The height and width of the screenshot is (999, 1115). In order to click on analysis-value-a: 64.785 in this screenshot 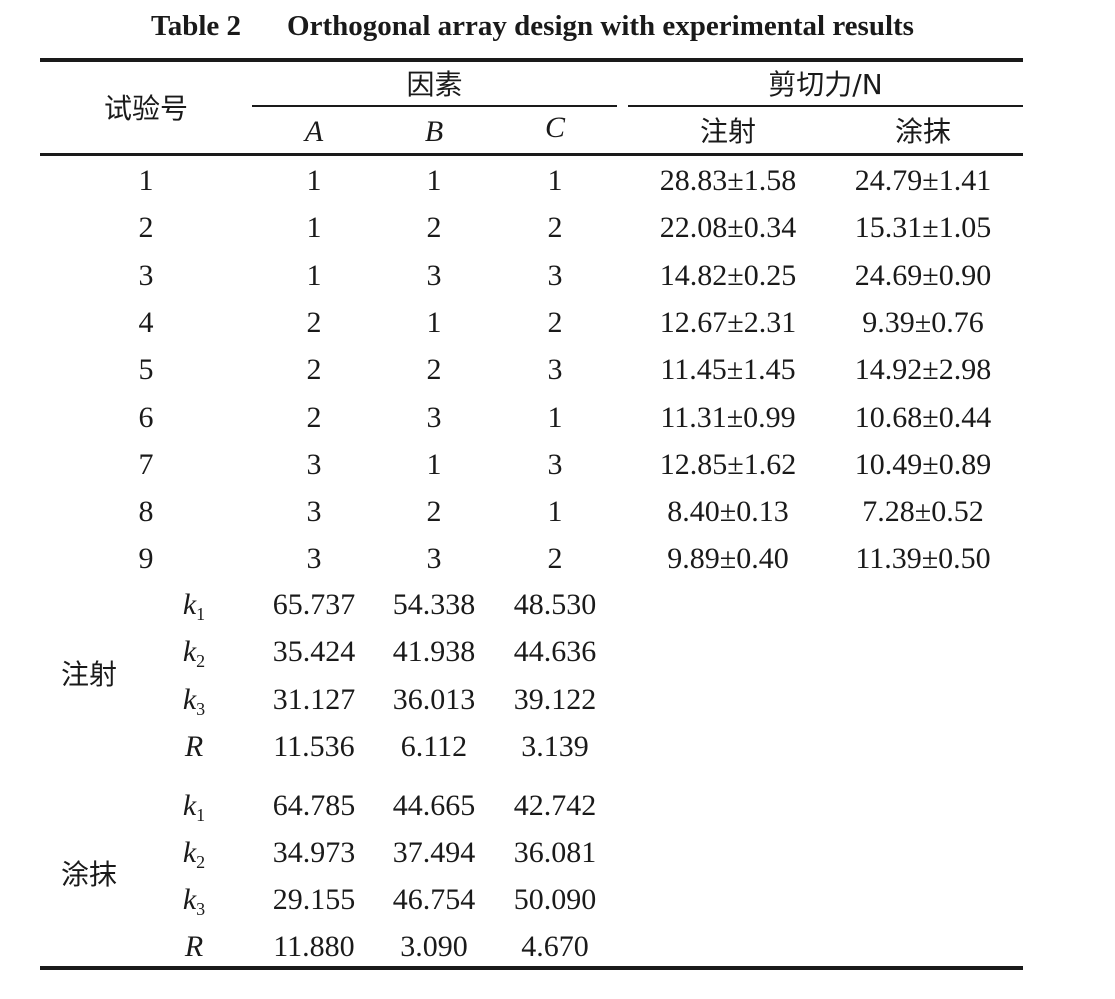, I will do `click(314, 805)`.